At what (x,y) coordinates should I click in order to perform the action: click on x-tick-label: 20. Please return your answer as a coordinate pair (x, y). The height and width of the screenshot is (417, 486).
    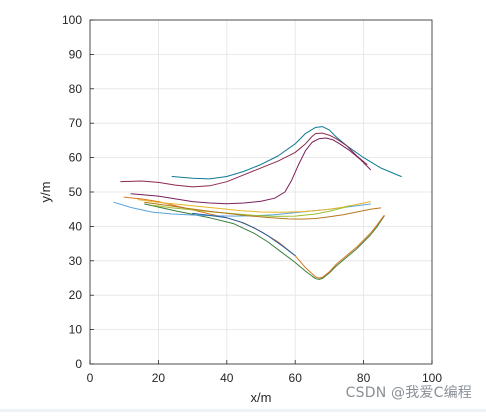
    Looking at the image, I should click on (159, 378).